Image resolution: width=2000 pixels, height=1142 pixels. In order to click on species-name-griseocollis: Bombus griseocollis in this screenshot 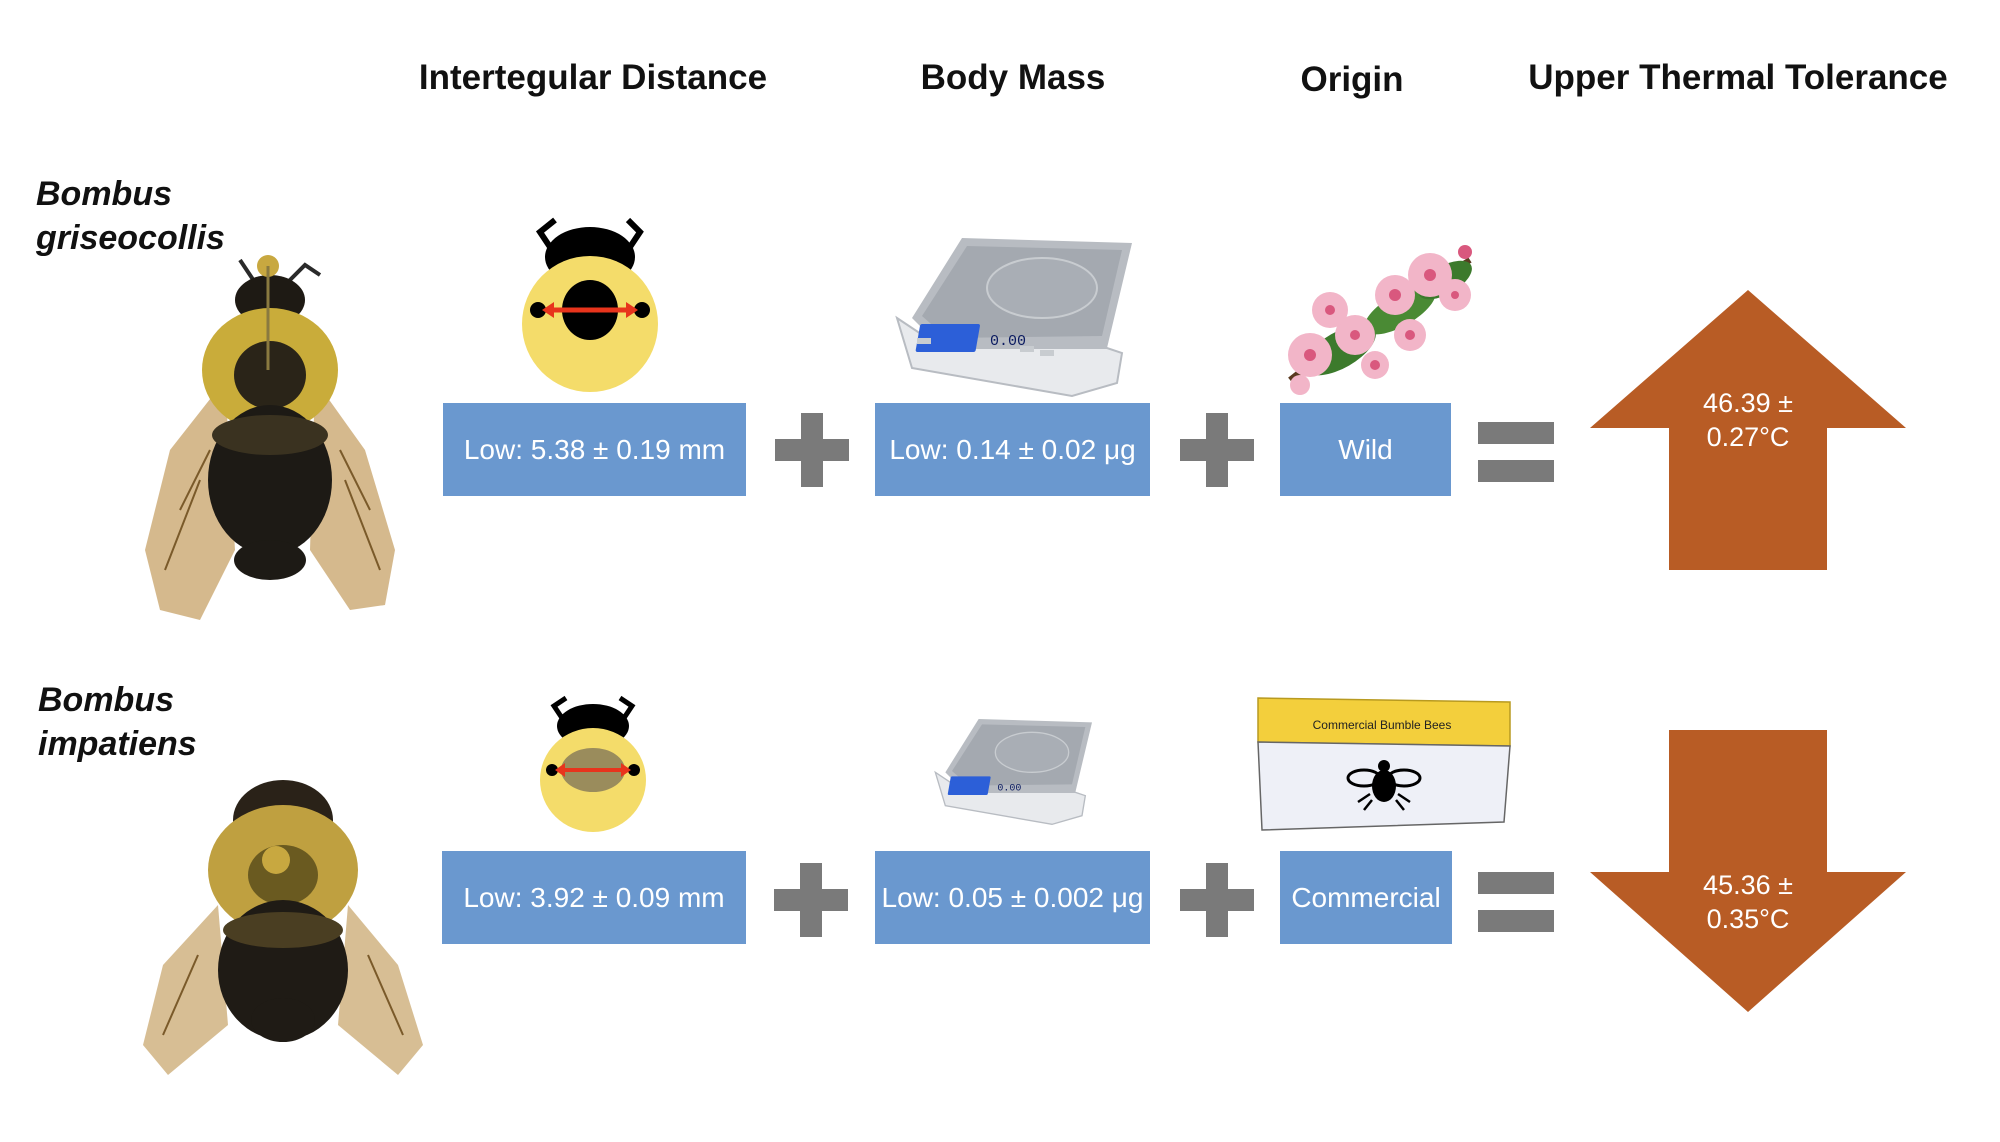, I will do `click(130, 216)`.